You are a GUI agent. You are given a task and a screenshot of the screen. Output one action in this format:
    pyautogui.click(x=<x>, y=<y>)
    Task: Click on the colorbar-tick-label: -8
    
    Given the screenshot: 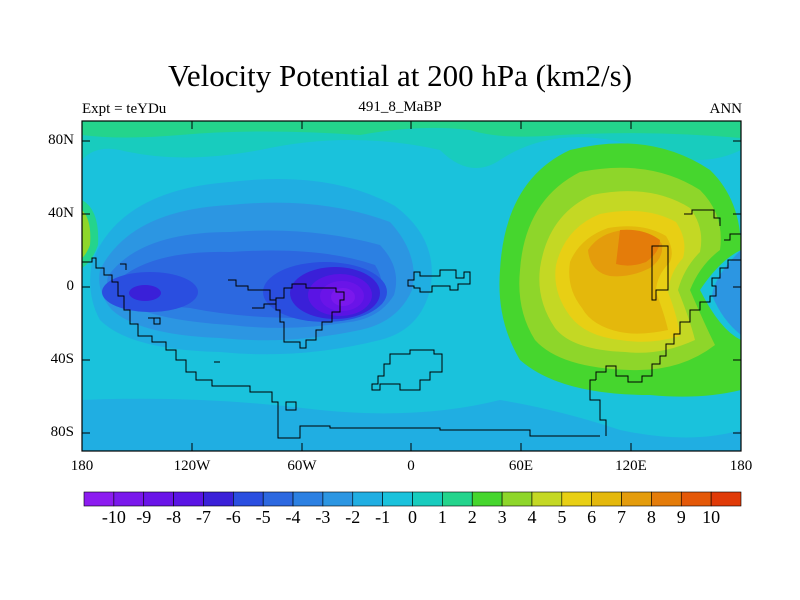 What is the action you would take?
    pyautogui.click(x=174, y=517)
    